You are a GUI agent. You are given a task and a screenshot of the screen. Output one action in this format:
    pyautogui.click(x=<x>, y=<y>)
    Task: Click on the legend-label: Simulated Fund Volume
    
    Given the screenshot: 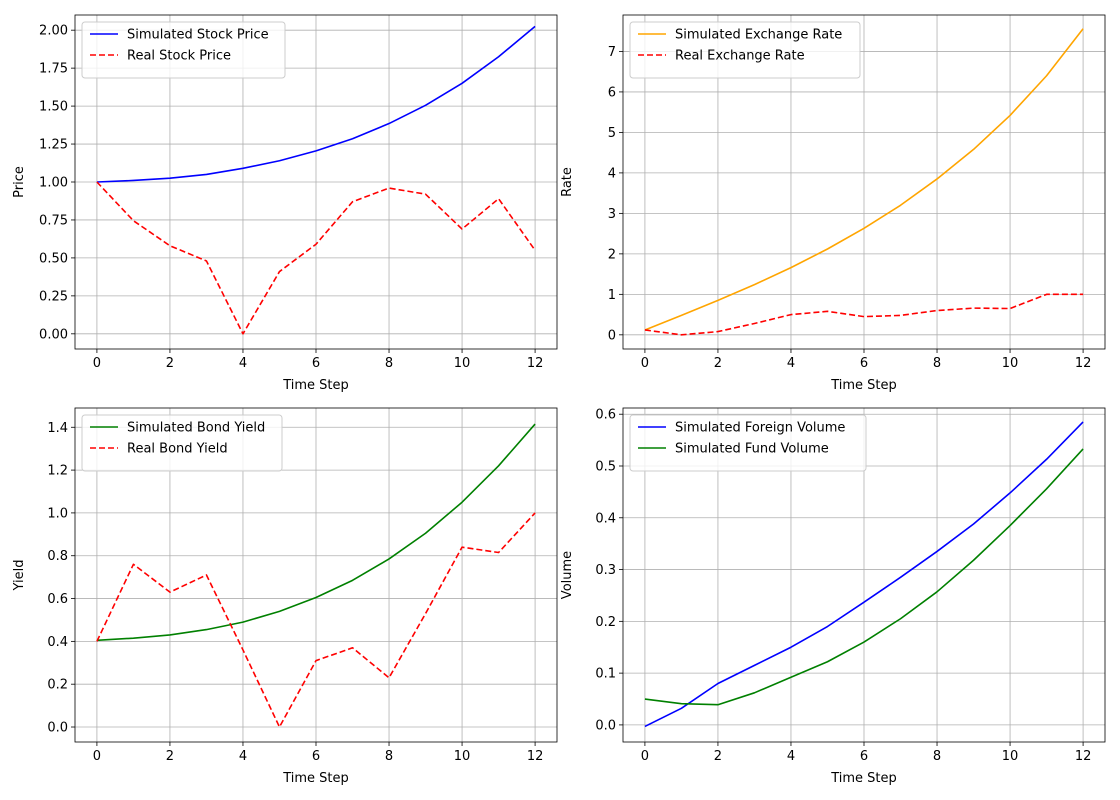 What is the action you would take?
    pyautogui.click(x=752, y=449)
    